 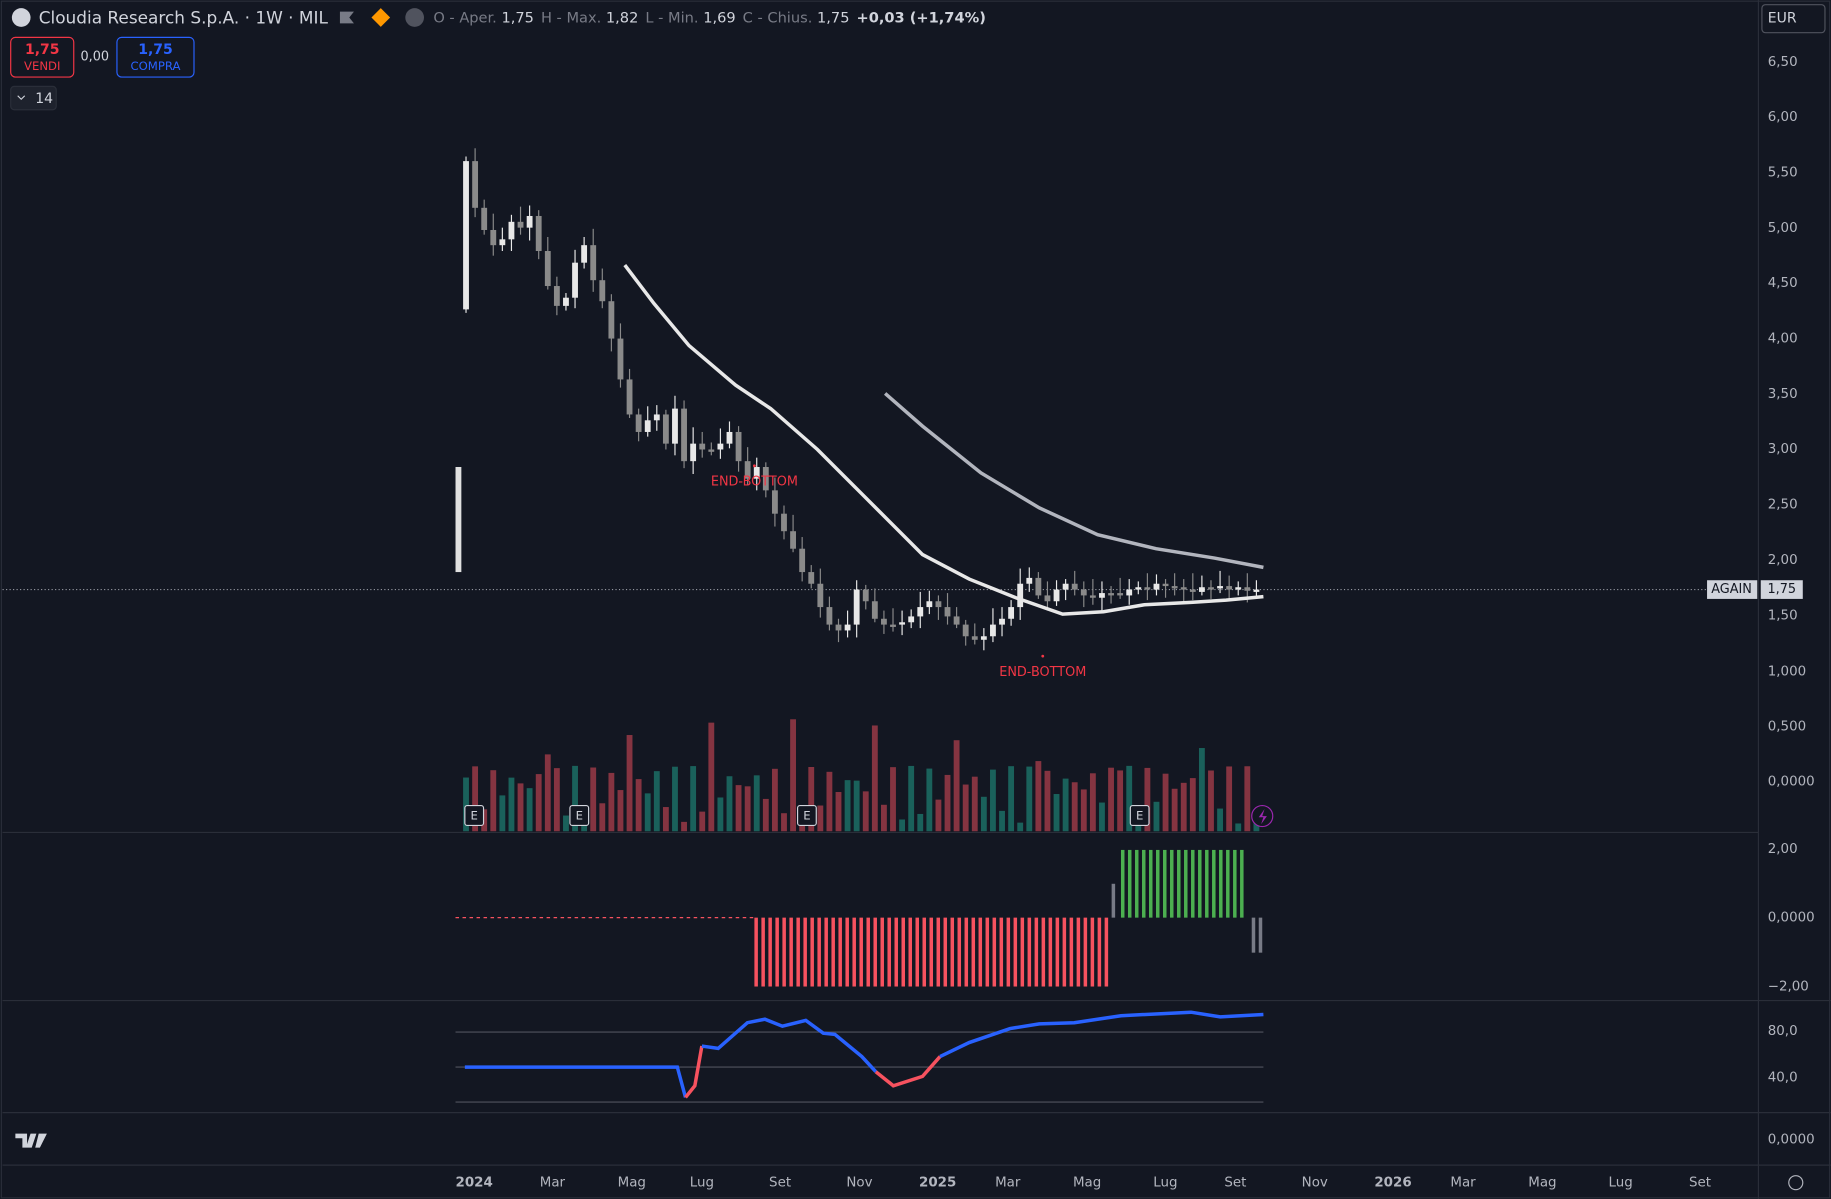 I want to click on time-label: Mar, so click(x=1008, y=1183).